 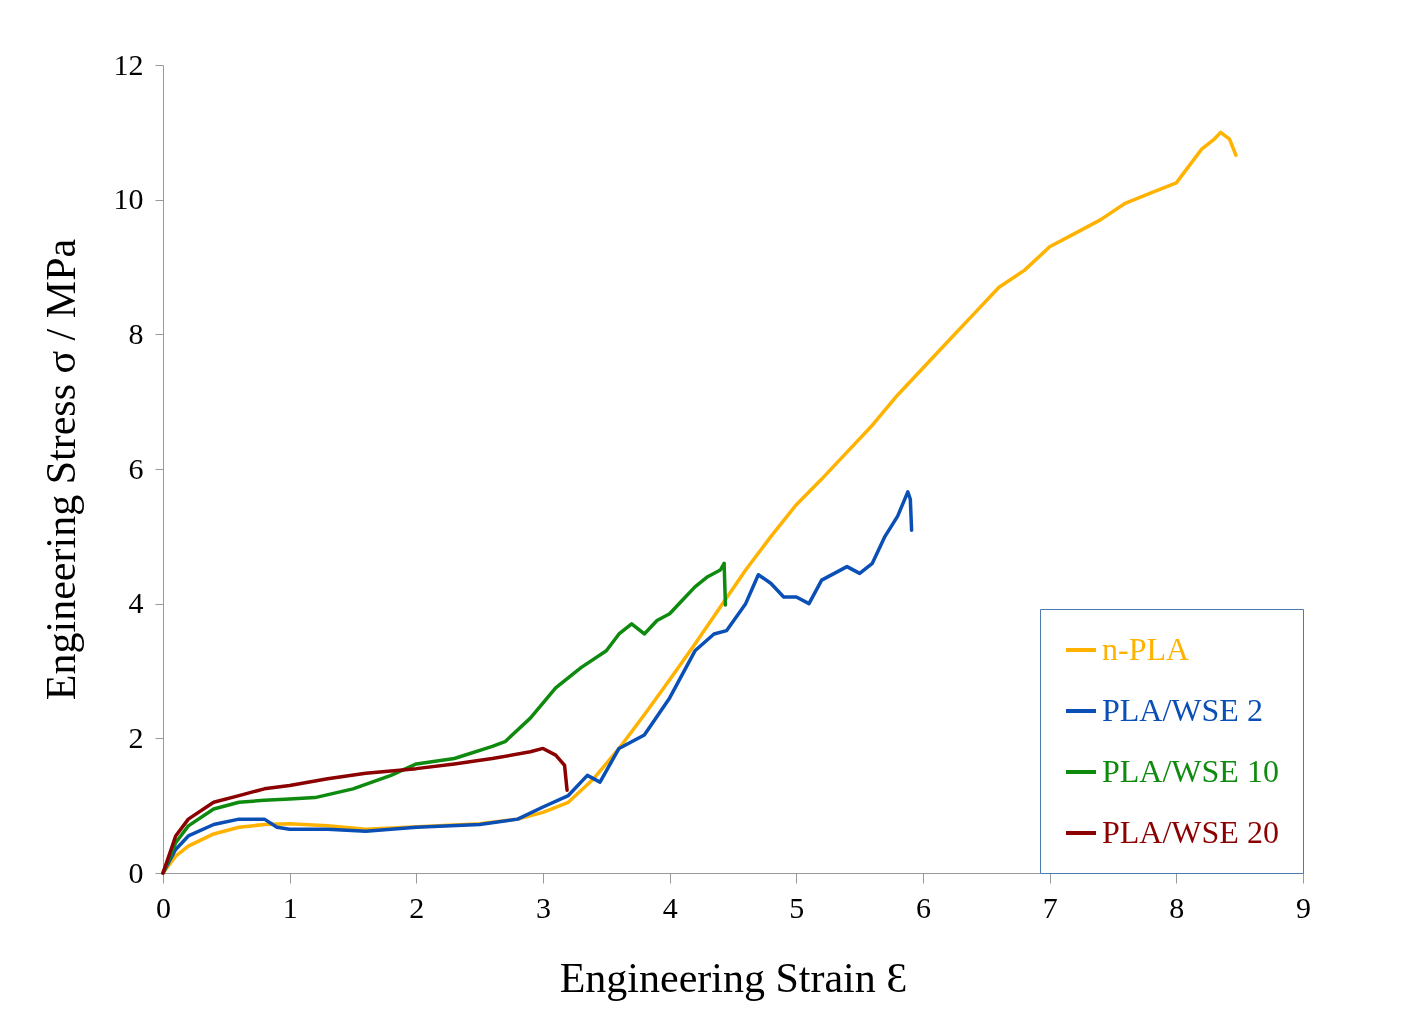 I want to click on x-tick-label: 2, so click(x=417, y=907).